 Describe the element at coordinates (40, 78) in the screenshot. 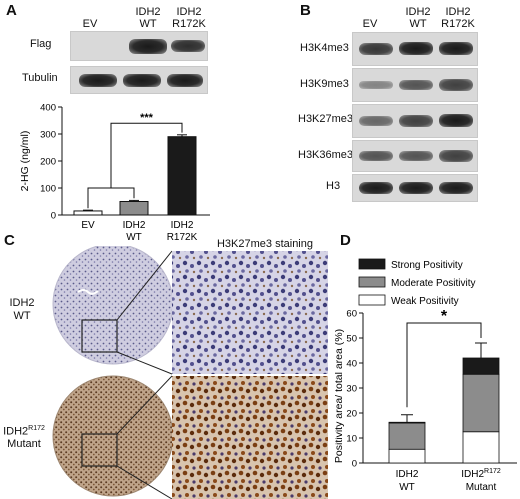

I see `blot-label-tubulin: Tubulin` at that location.